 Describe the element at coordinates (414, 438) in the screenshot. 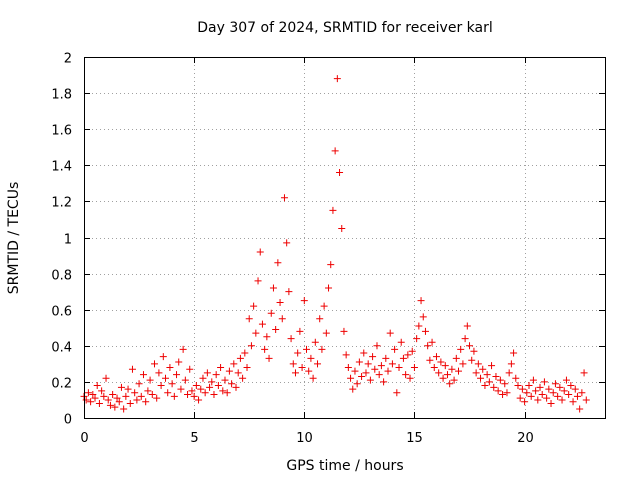

I see `x-tick-label: 15` at that location.